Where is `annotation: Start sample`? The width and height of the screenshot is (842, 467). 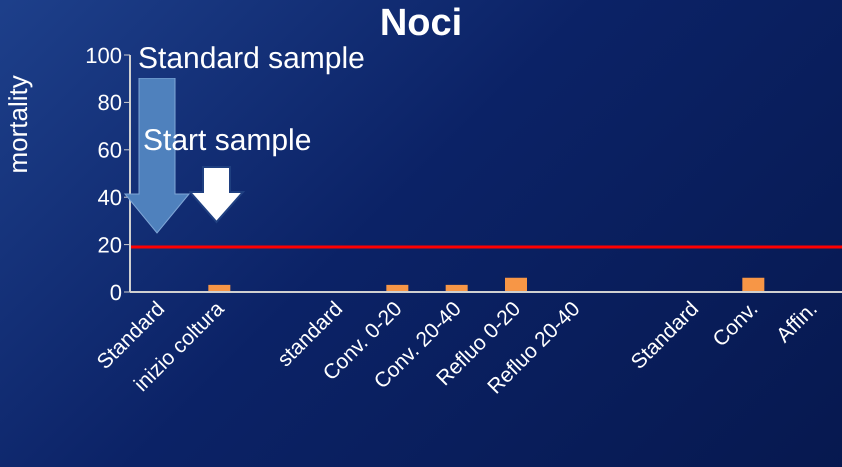
annotation: Start sample is located at coordinates (227, 141).